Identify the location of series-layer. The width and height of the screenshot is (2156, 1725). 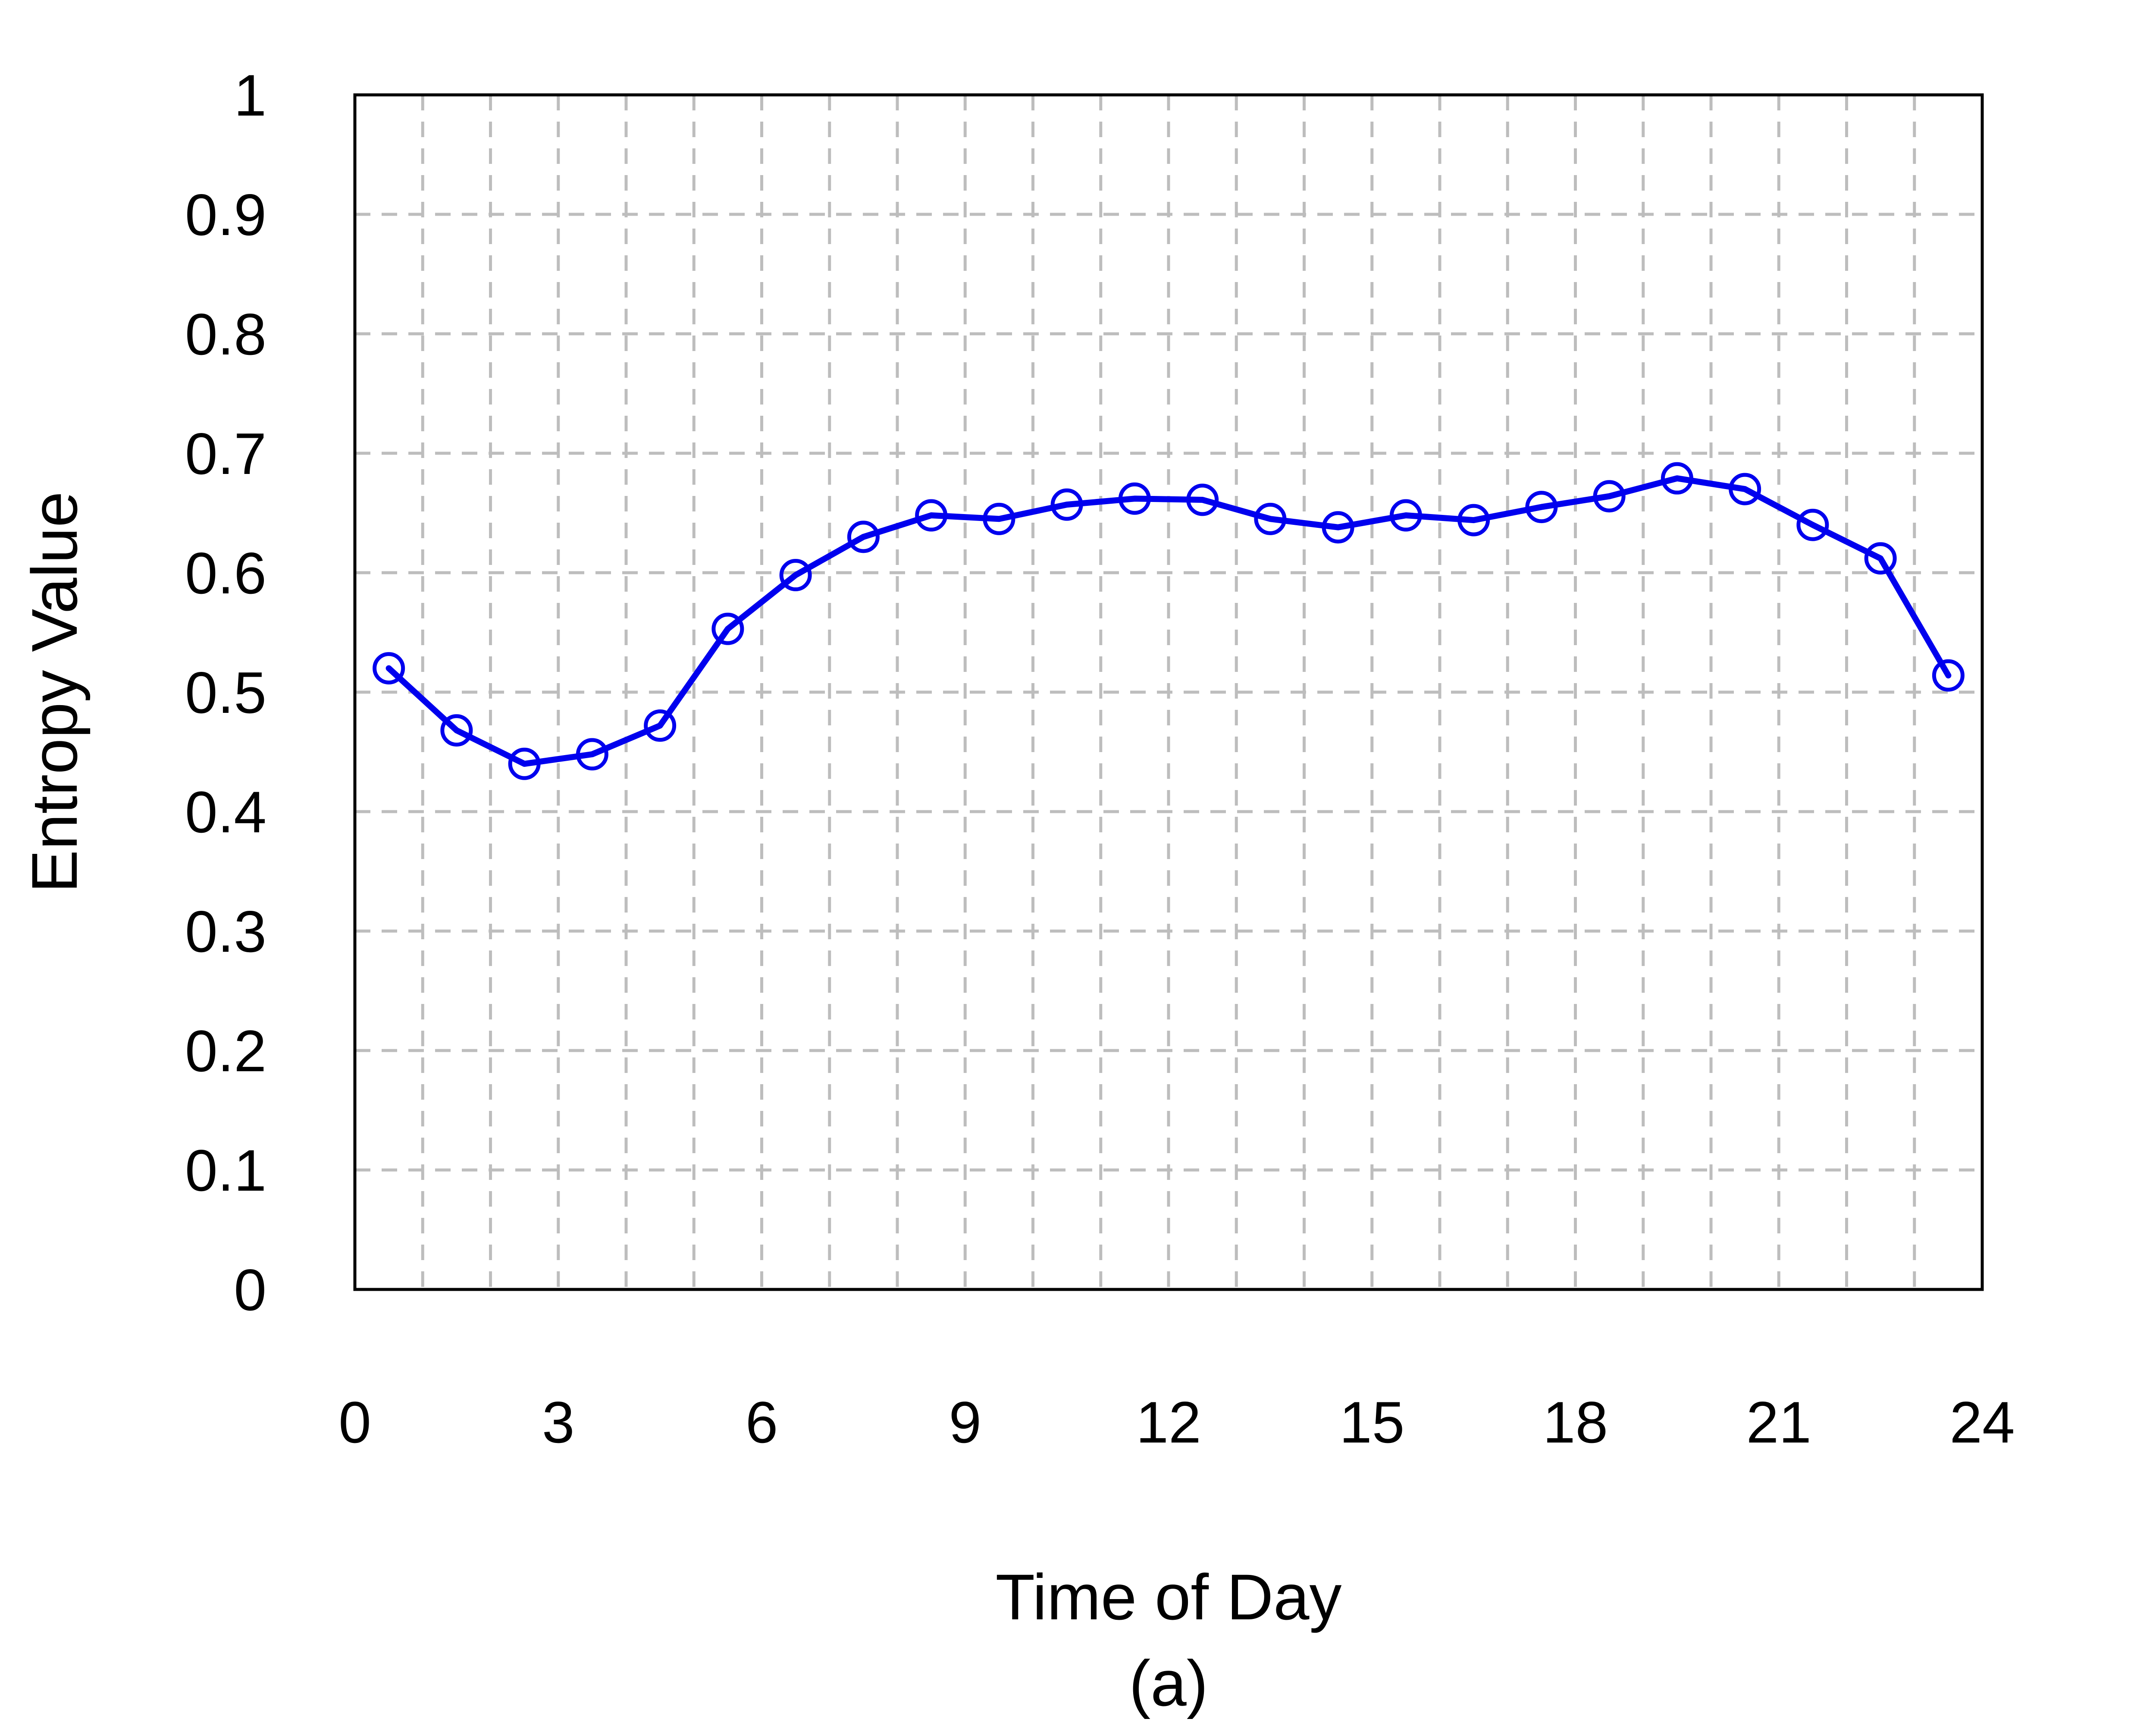
(1169, 621).